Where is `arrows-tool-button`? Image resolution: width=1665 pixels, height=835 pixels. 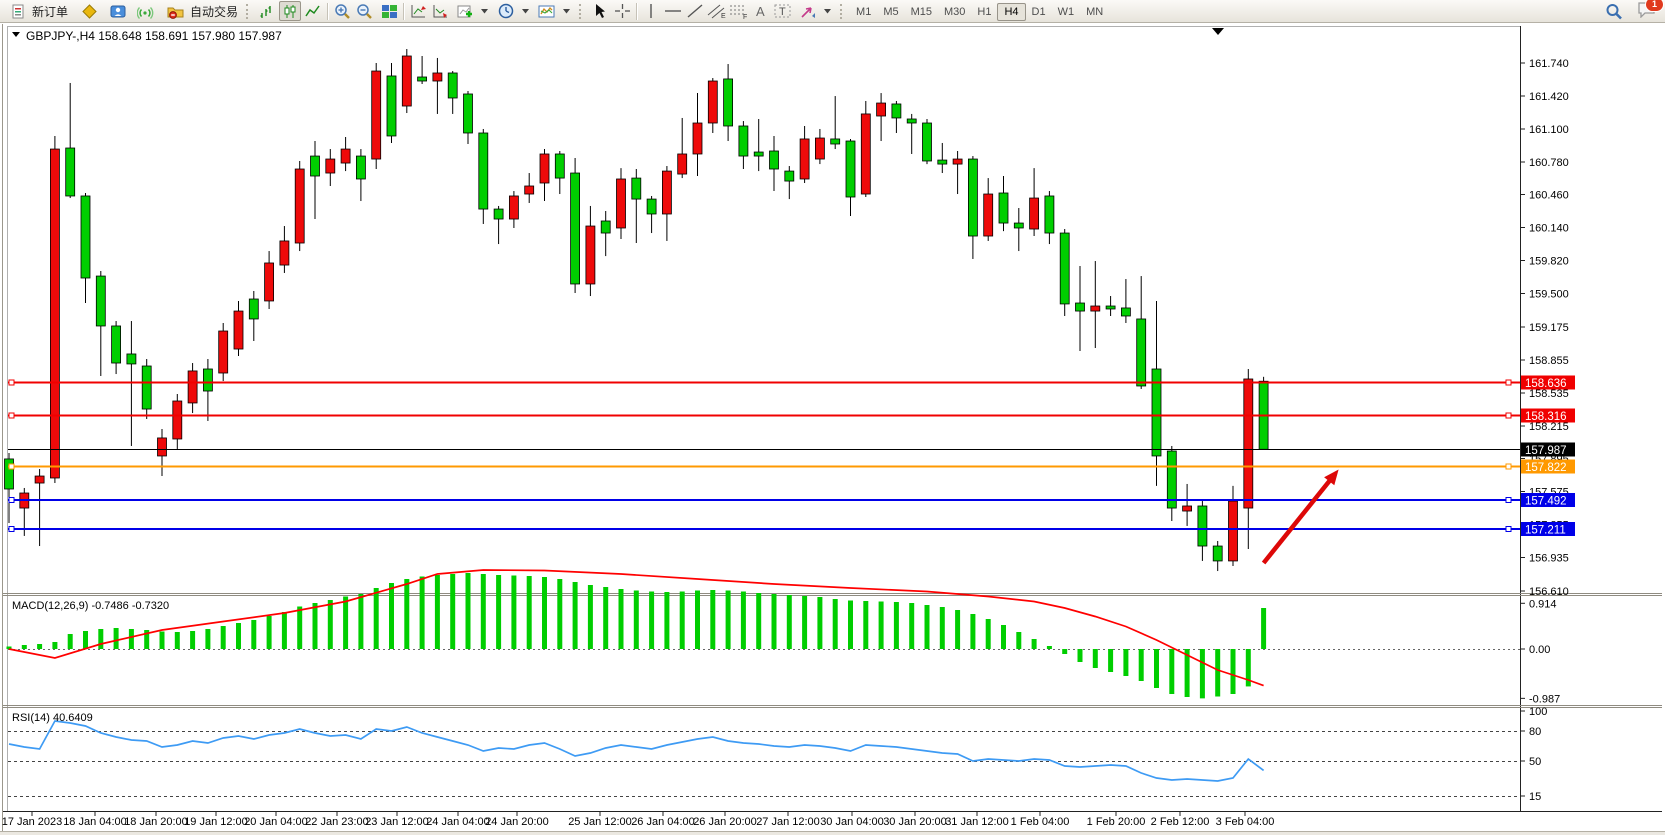
arrows-tool-button is located at coordinates (814, 11).